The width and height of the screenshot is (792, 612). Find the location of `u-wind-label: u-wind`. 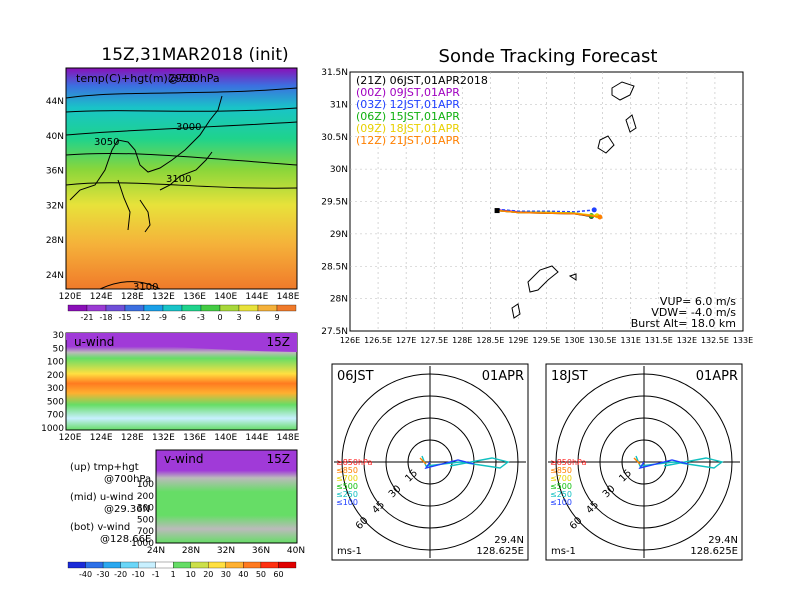

u-wind-label: u-wind is located at coordinates (94, 342).